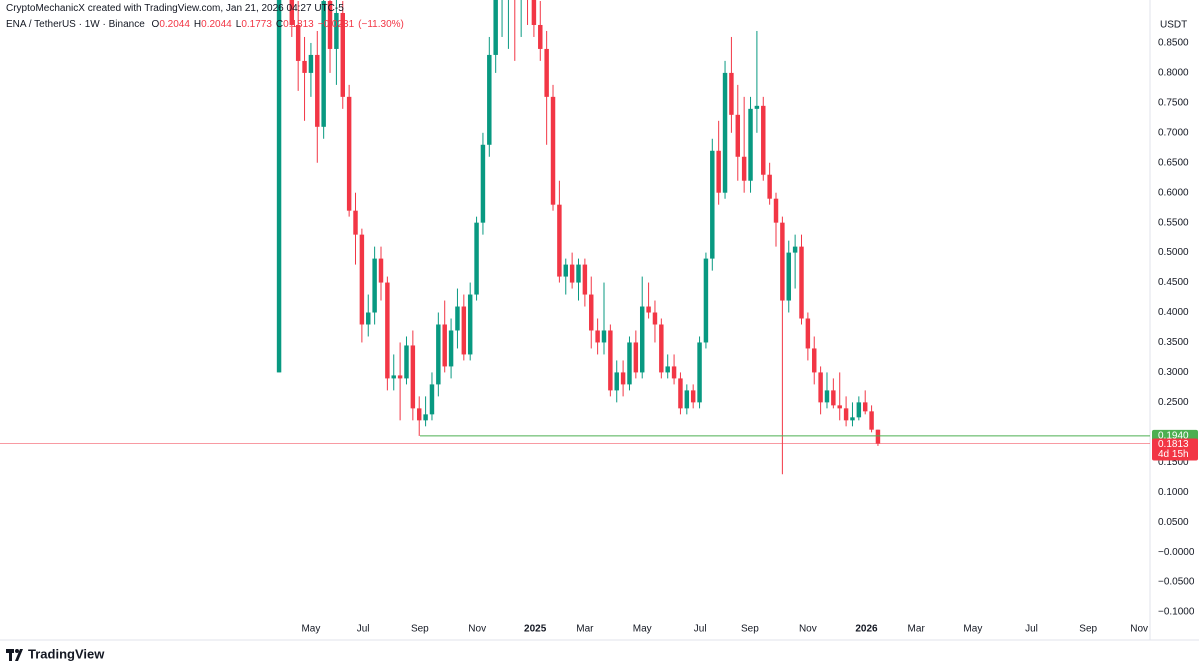 The width and height of the screenshot is (1199, 672). I want to click on change-percent: (−11.30%), so click(381, 24).